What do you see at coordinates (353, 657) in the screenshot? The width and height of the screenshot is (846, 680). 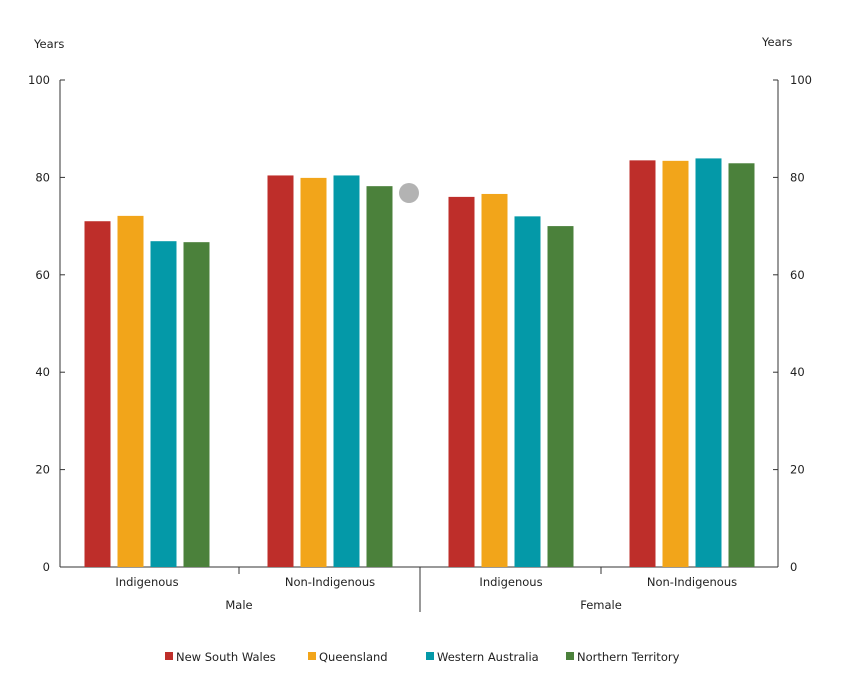 I see `legend-label: Queensland` at bounding box center [353, 657].